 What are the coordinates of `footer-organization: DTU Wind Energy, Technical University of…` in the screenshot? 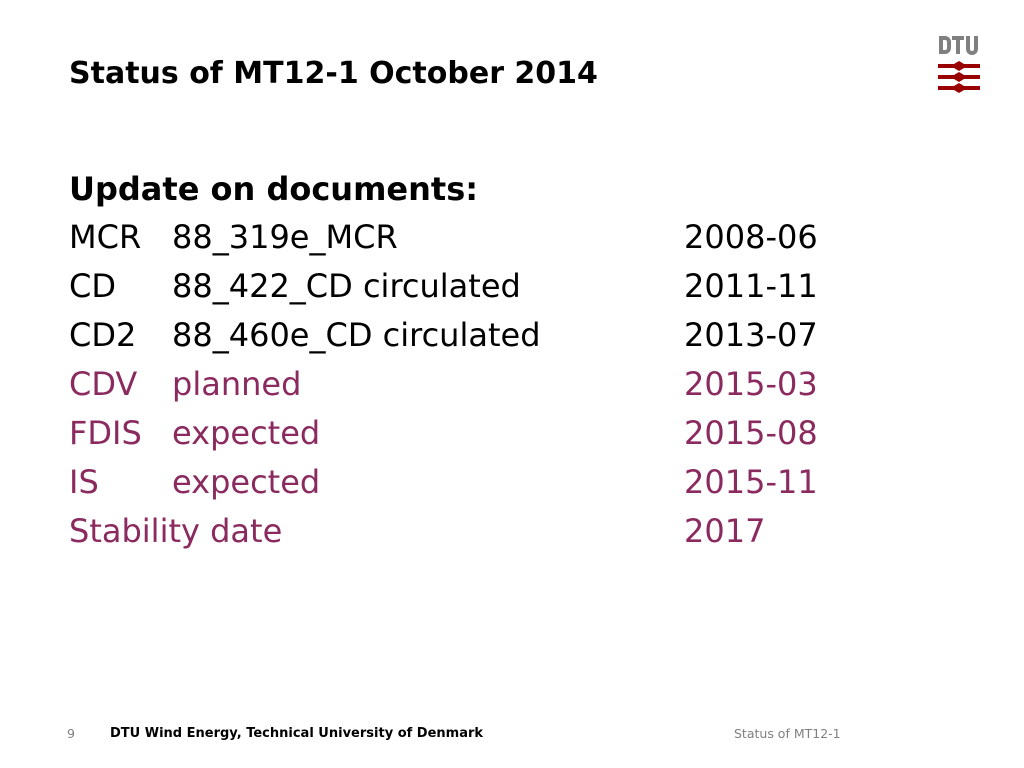 It's located at (297, 733).